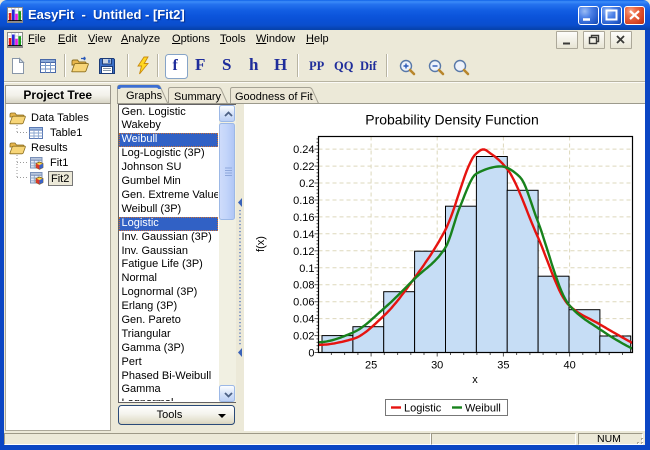 The height and width of the screenshot is (450, 650). I want to click on svg-text: 0.06, so click(303, 303).